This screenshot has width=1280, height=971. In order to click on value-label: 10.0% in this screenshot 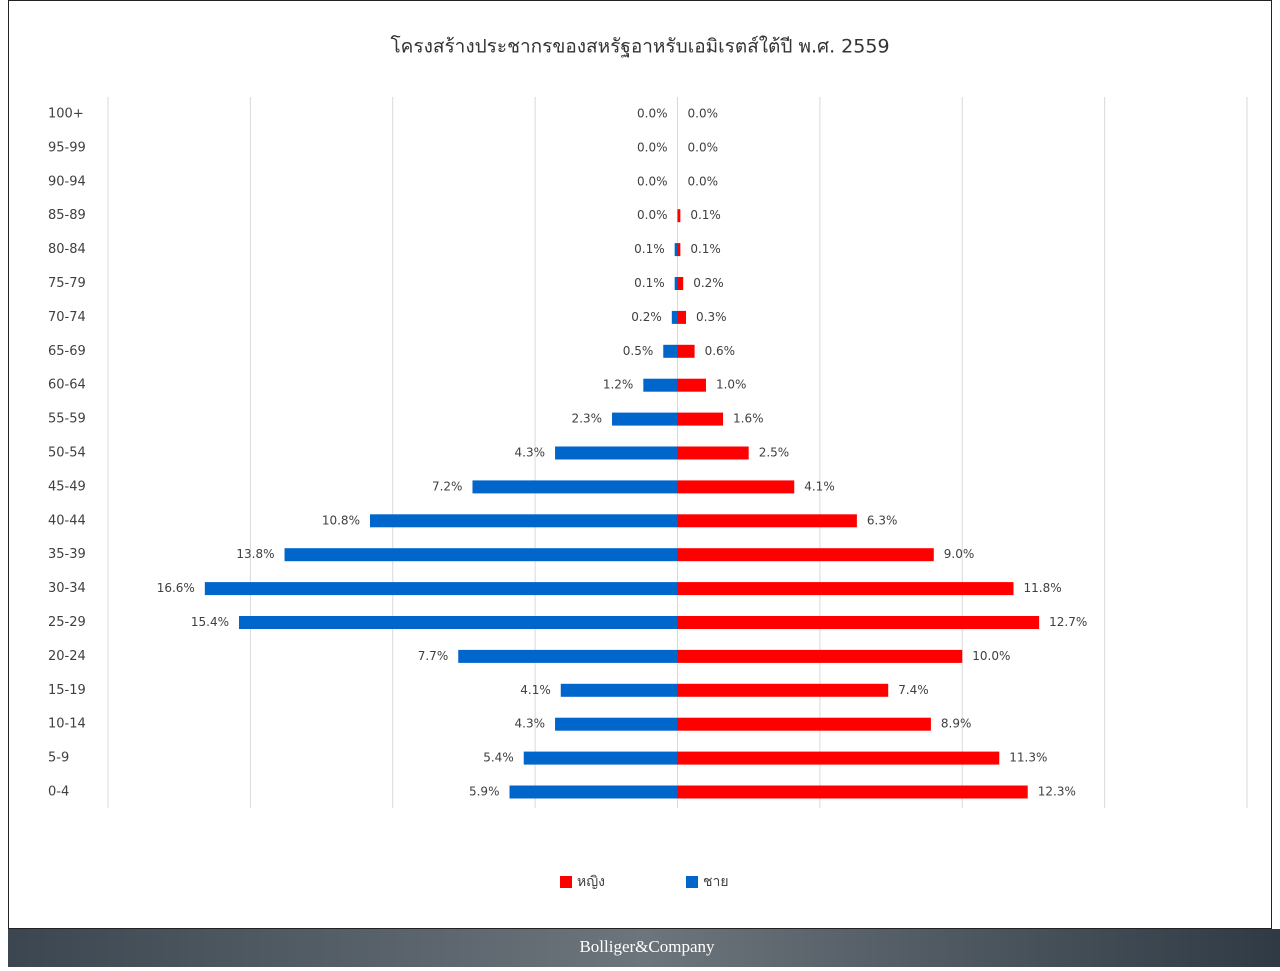, I will do `click(991, 656)`.